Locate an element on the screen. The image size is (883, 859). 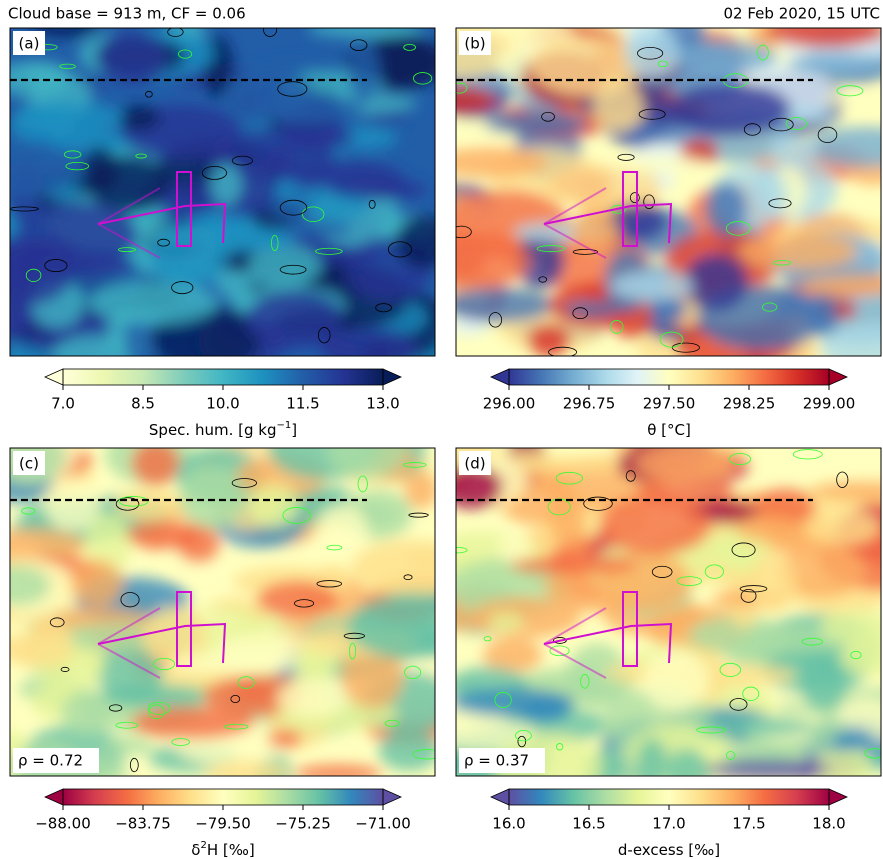
colorbar-tick-label: 298.25 is located at coordinates (749, 404).